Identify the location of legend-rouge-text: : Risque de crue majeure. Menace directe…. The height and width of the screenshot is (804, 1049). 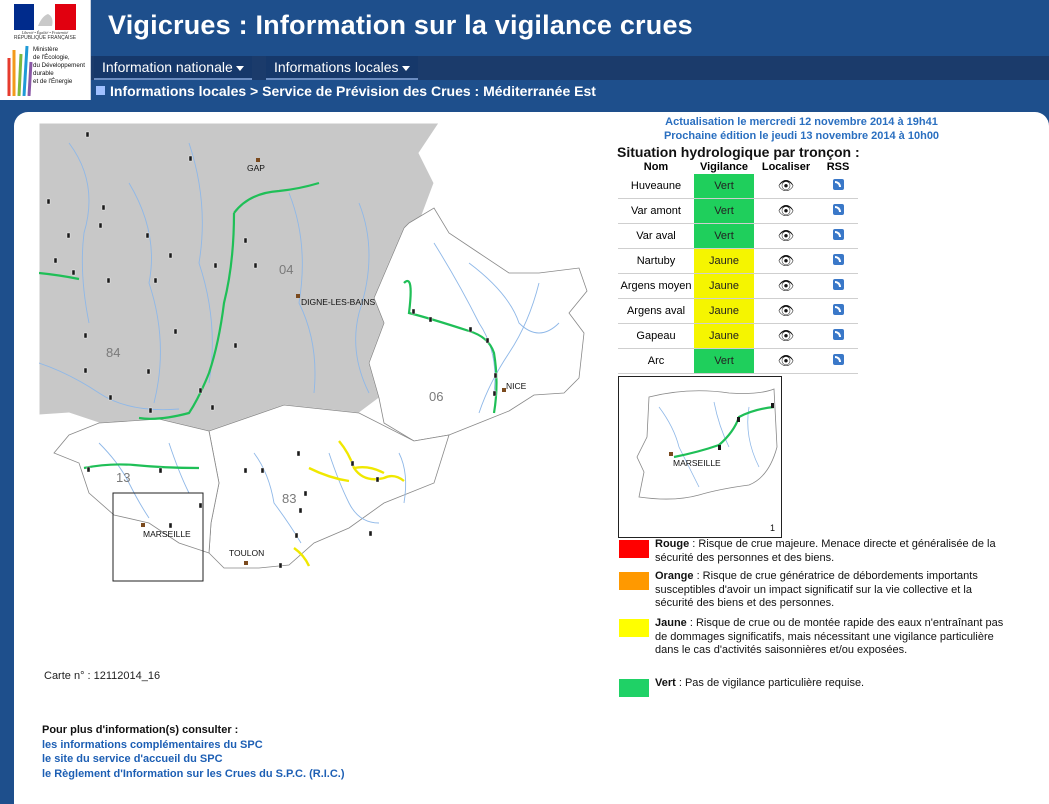
(825, 551).